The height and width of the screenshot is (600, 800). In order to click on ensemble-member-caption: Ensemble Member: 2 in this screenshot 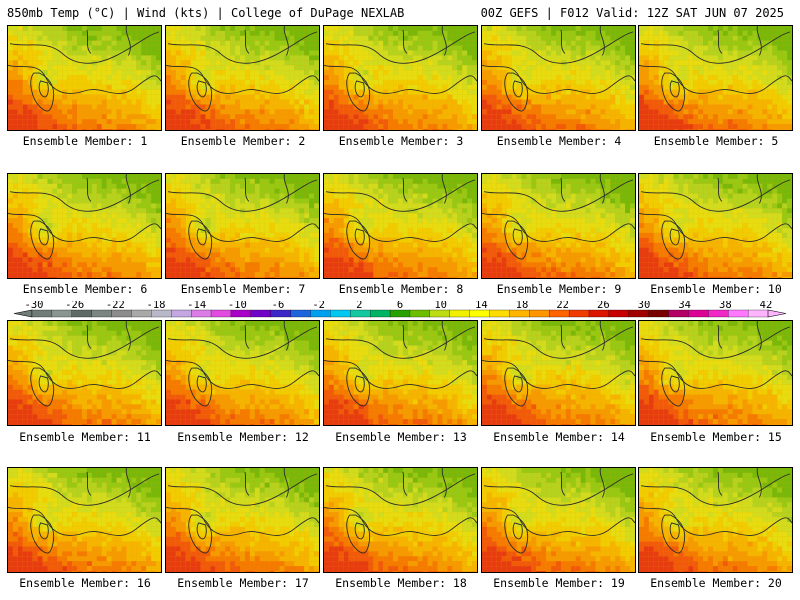, I will do `click(243, 141)`.